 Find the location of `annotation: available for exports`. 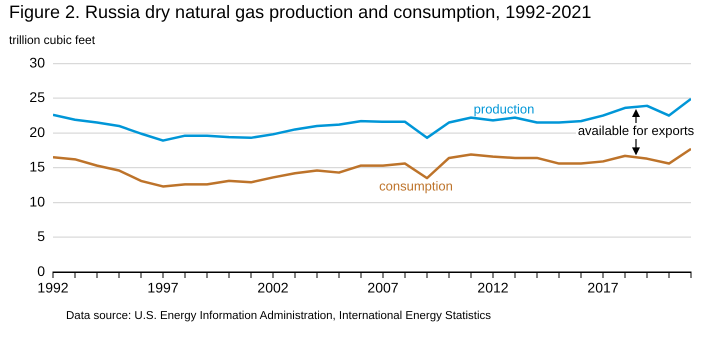

annotation: available for exports is located at coordinates (636, 131).